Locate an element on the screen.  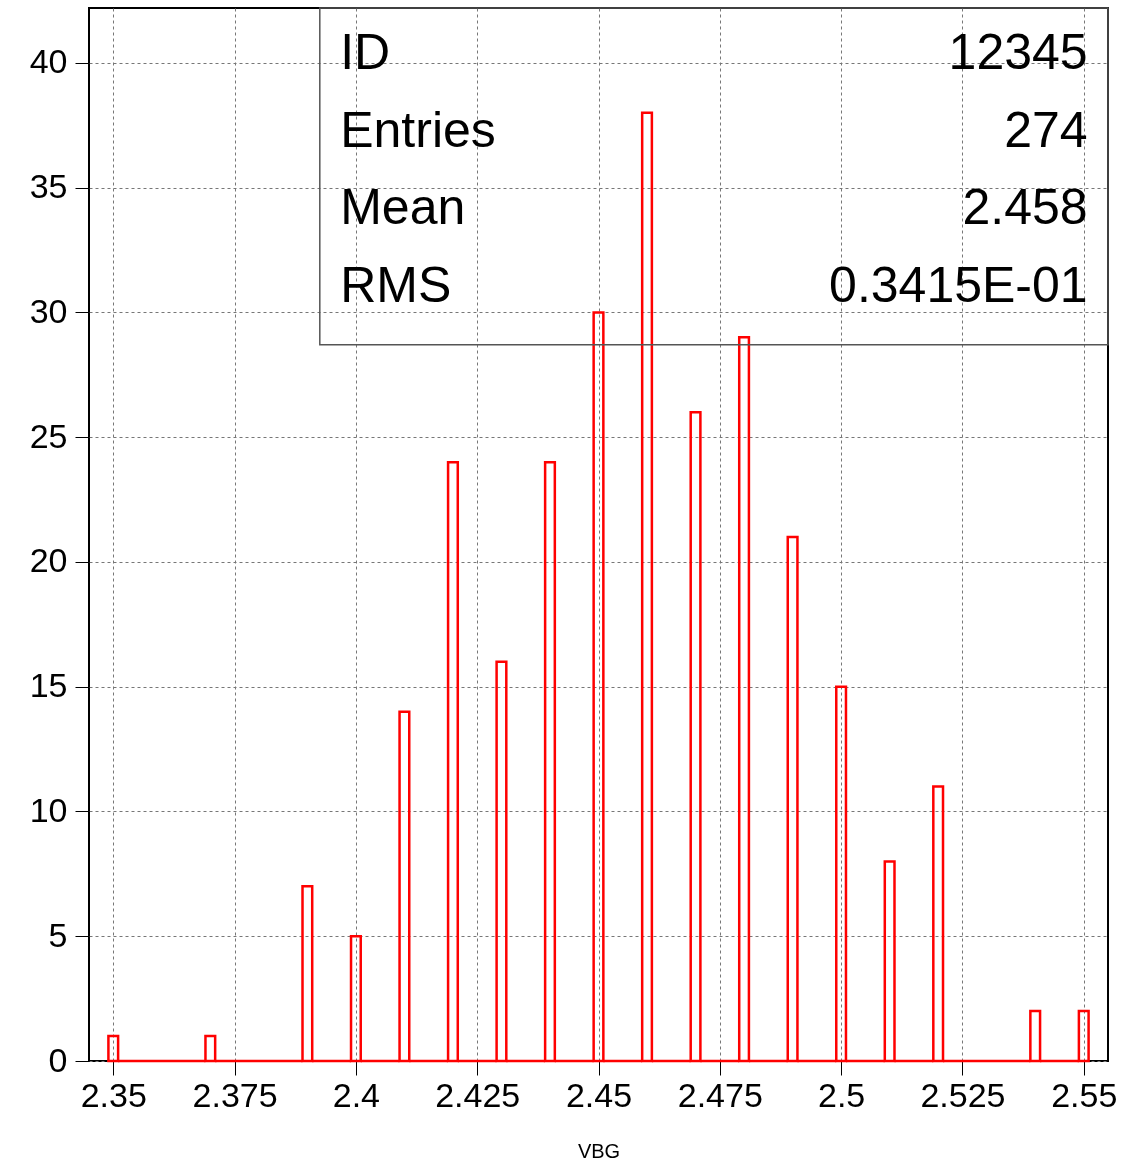
annotation: 12345 is located at coordinates (1018, 52).